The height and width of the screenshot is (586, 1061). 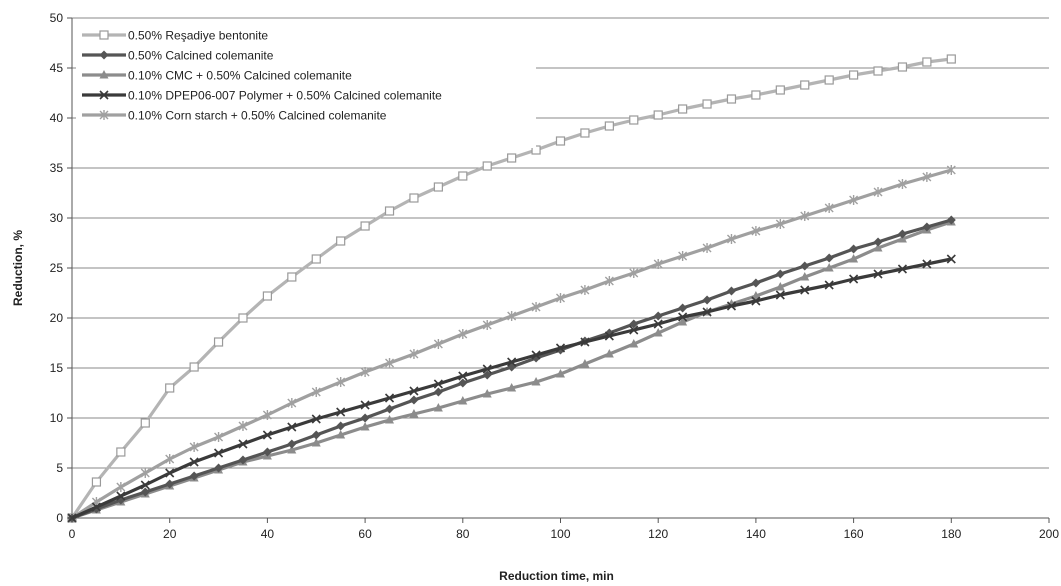 I want to click on x-tick-label: 180, so click(x=951, y=534).